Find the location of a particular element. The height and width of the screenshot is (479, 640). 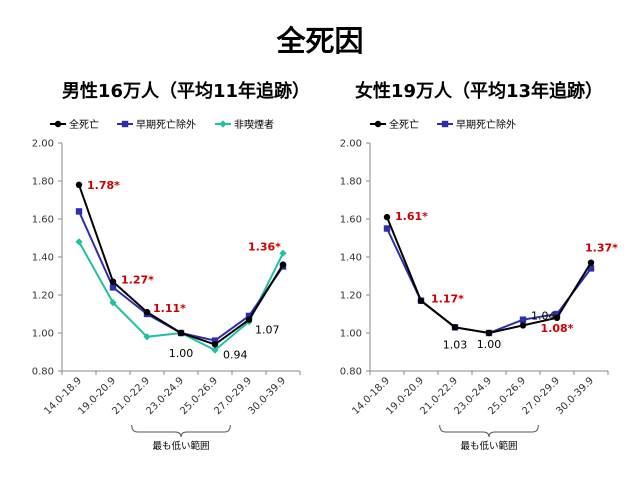

series-excl is located at coordinates (489, 281).